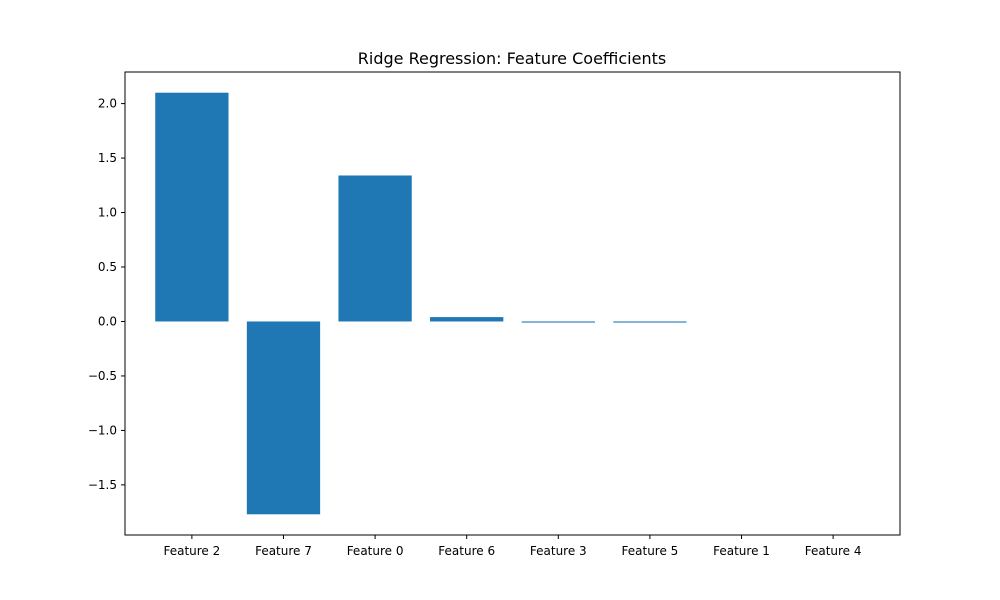 The height and width of the screenshot is (600, 1000). I want to click on y-tick-label: −0.5, so click(102, 376).